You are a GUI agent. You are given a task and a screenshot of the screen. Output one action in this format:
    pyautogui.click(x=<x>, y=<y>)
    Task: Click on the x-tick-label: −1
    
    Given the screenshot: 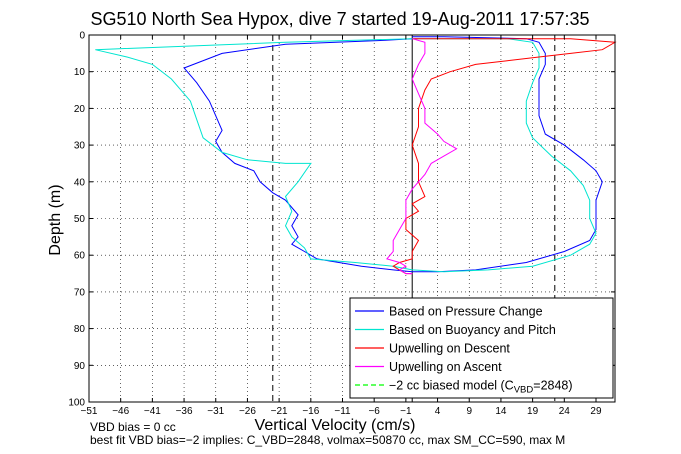 What is the action you would take?
    pyautogui.click(x=406, y=411)
    